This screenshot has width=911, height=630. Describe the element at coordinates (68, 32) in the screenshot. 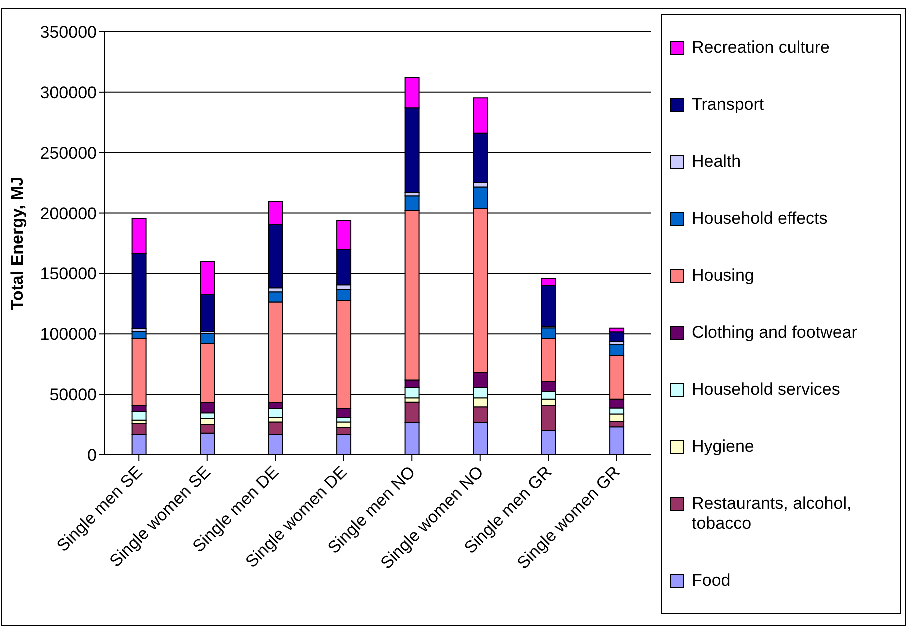

I see `y-tick-label: 350000` at that location.